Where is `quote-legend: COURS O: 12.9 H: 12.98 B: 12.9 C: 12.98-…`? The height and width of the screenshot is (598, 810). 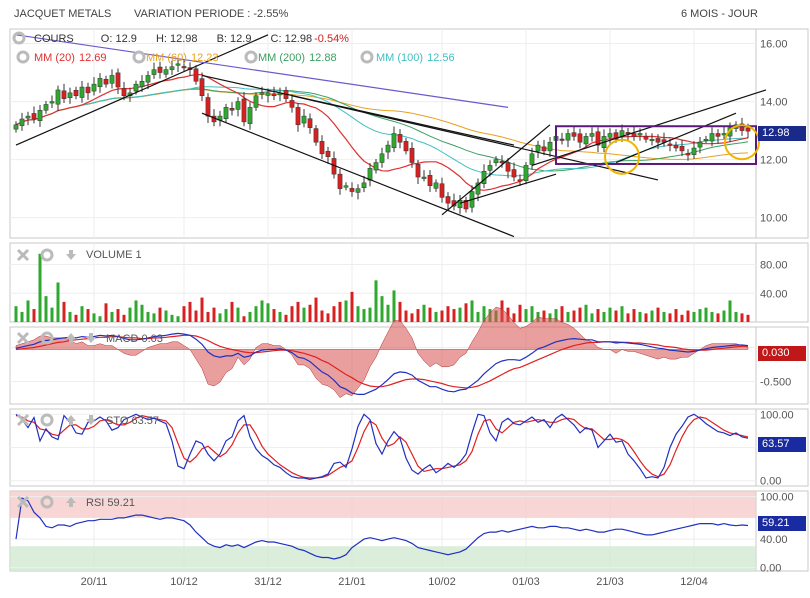
quote-legend: COURS O: 12.9 H: 12.98 B: 12.9 C: 12.98-… is located at coordinates (184, 39).